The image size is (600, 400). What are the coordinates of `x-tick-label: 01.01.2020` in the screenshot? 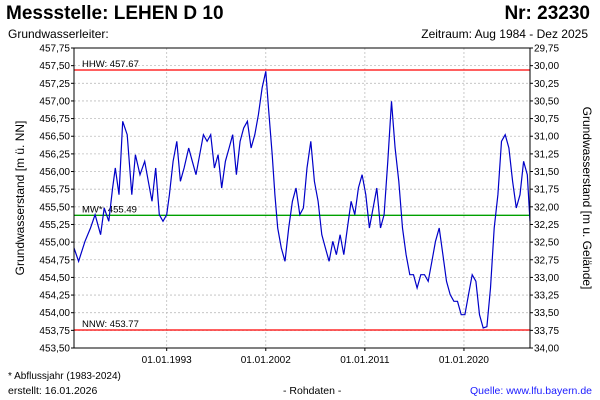 It's located at (464, 360).